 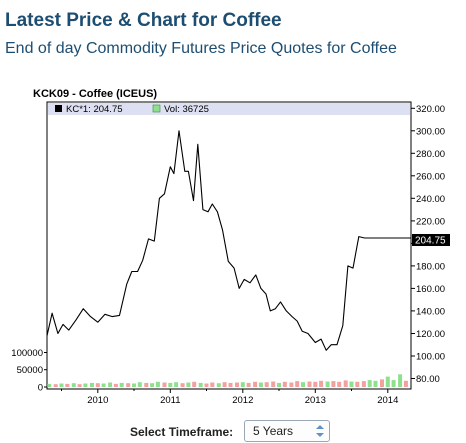 What do you see at coordinates (143, 20) in the screenshot?
I see `page-title: Latest Price & Chart for Coffee` at bounding box center [143, 20].